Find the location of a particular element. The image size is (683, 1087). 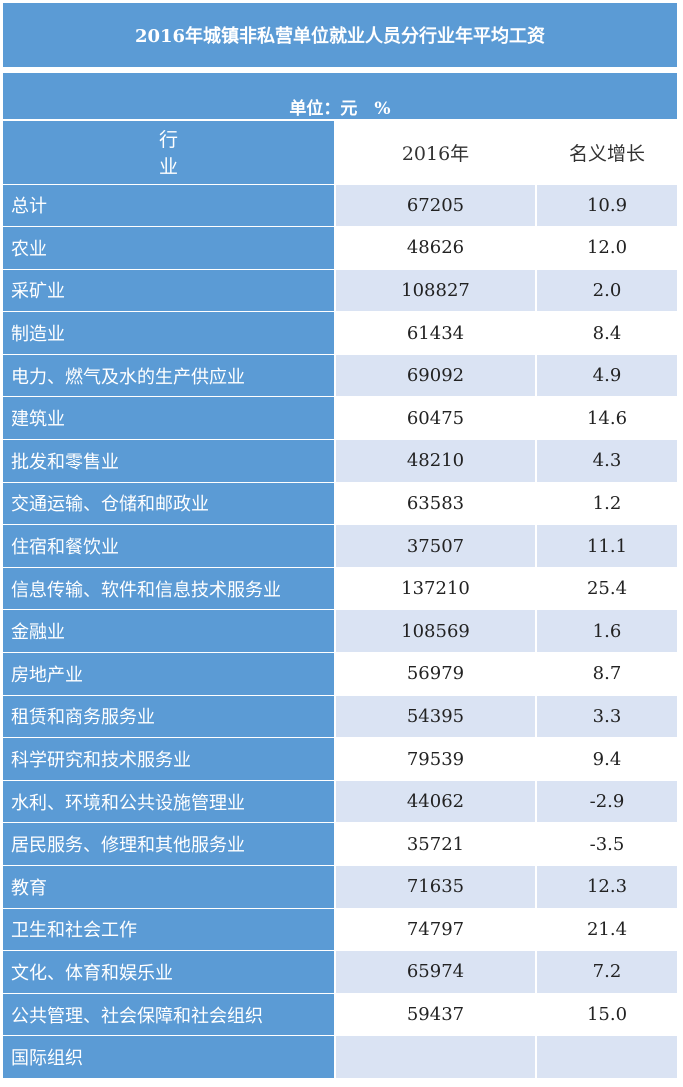

table-row: 房地产业 56979 8.7 is located at coordinates (340, 674).